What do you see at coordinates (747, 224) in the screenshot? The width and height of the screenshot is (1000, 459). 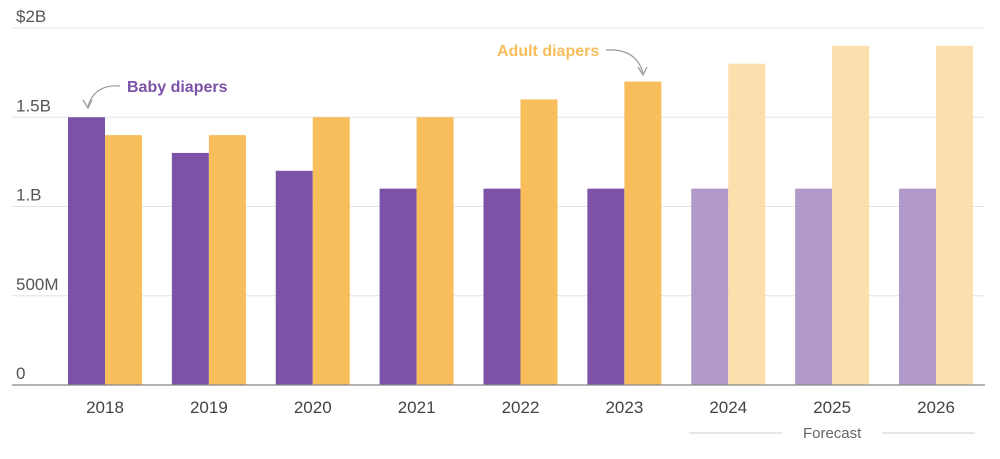 I see `bar-adult-diapers-2024` at bounding box center [747, 224].